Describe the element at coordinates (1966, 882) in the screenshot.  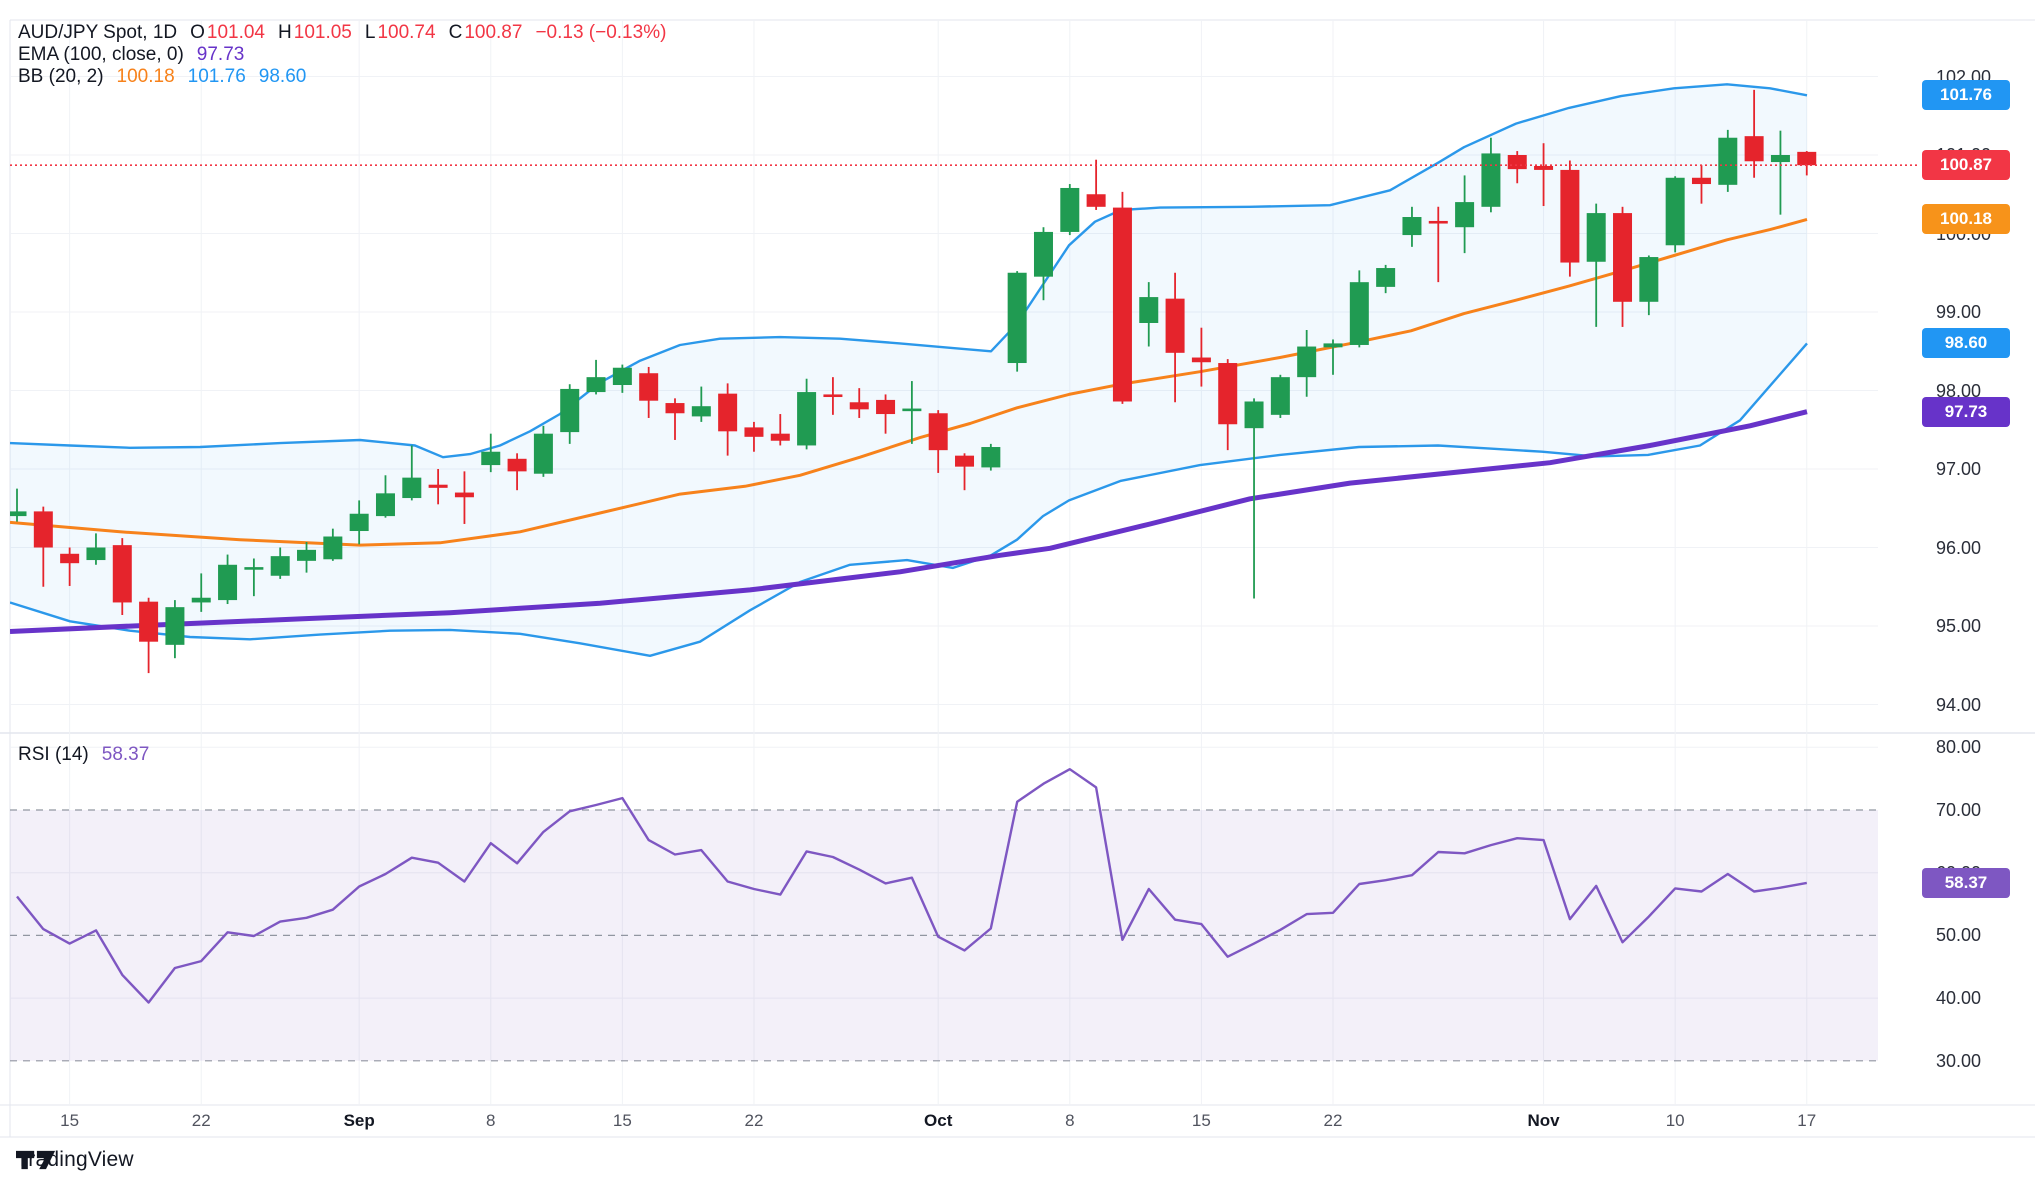
I see `rsi-badge: 58.37` at that location.